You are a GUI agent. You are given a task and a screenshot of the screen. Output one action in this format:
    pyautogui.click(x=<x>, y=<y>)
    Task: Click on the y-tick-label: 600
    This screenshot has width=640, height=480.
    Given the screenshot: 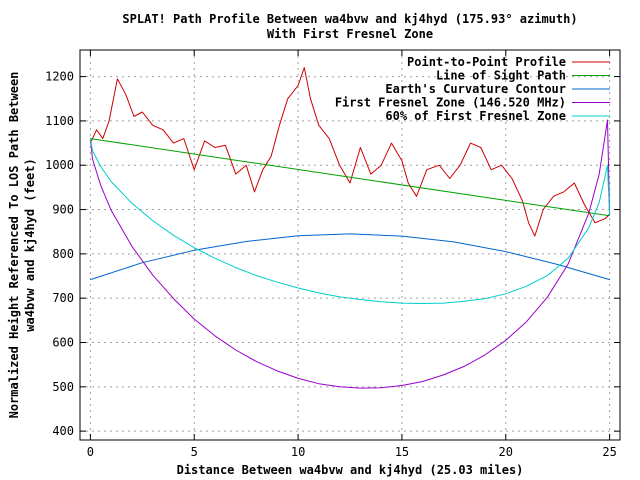 What is the action you would take?
    pyautogui.click(x=63, y=343)
    